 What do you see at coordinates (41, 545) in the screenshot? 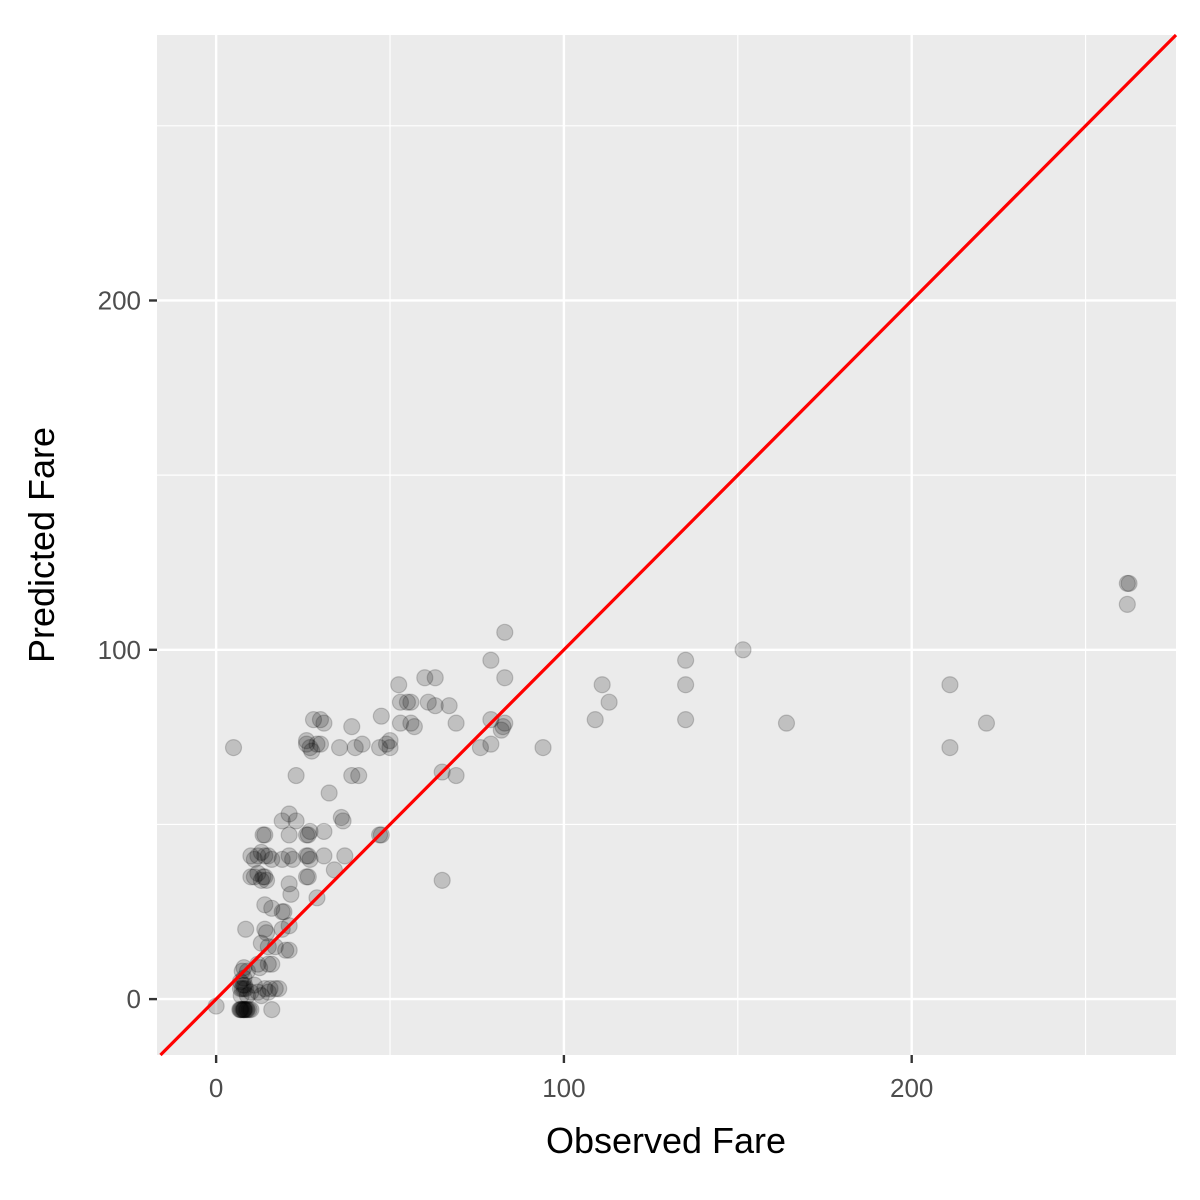
I see `y-axis-title: Predicted Fare` at bounding box center [41, 545].